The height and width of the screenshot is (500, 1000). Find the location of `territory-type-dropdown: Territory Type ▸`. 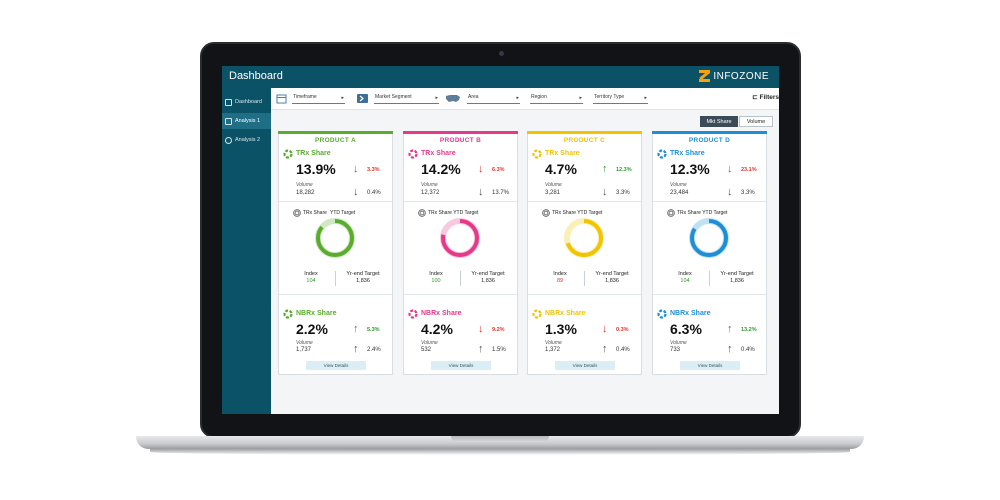

territory-type-dropdown: Territory Type ▸ is located at coordinates (620, 99).